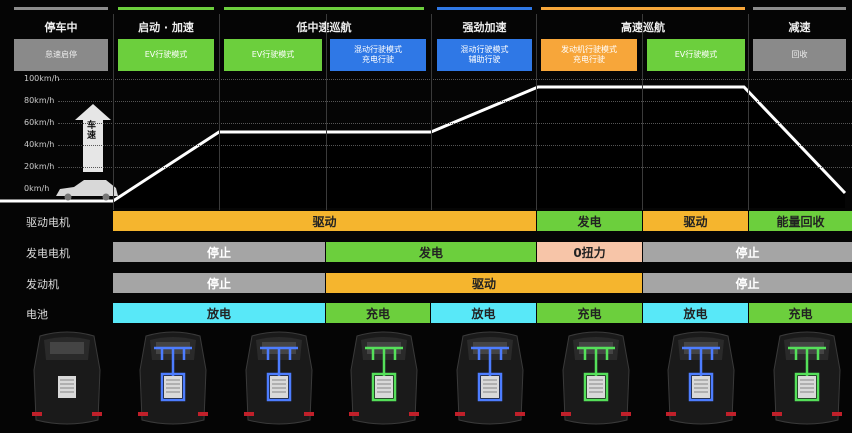 This screenshot has width=852, height=433. I want to click on engine-drive: 驱动, so click(484, 283).